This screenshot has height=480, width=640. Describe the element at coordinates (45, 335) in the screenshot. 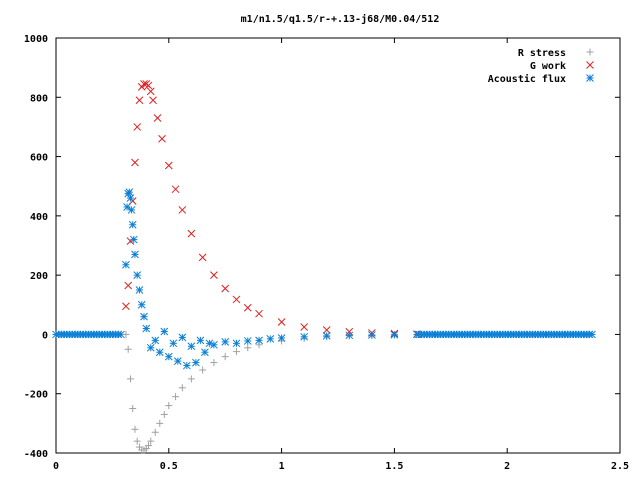

I see `y-tick-label: 0` at that location.